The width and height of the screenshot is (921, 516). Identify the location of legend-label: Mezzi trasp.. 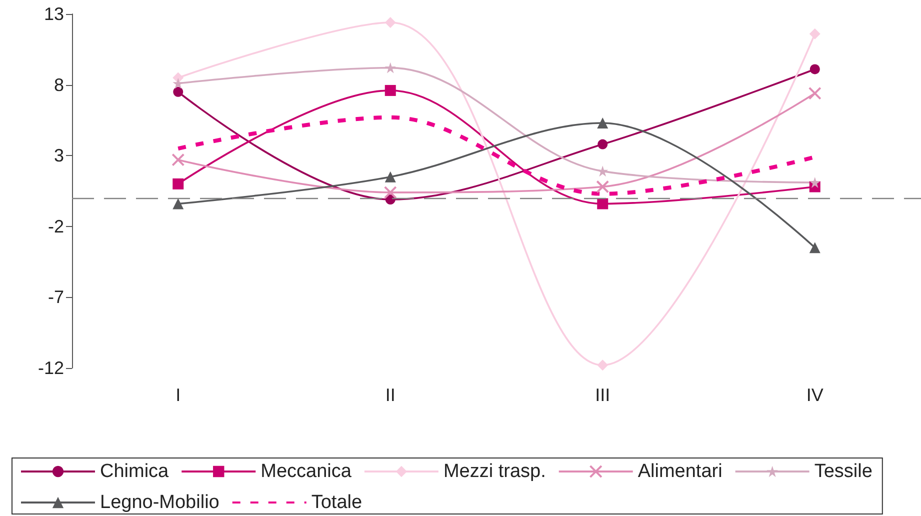
(494, 471).